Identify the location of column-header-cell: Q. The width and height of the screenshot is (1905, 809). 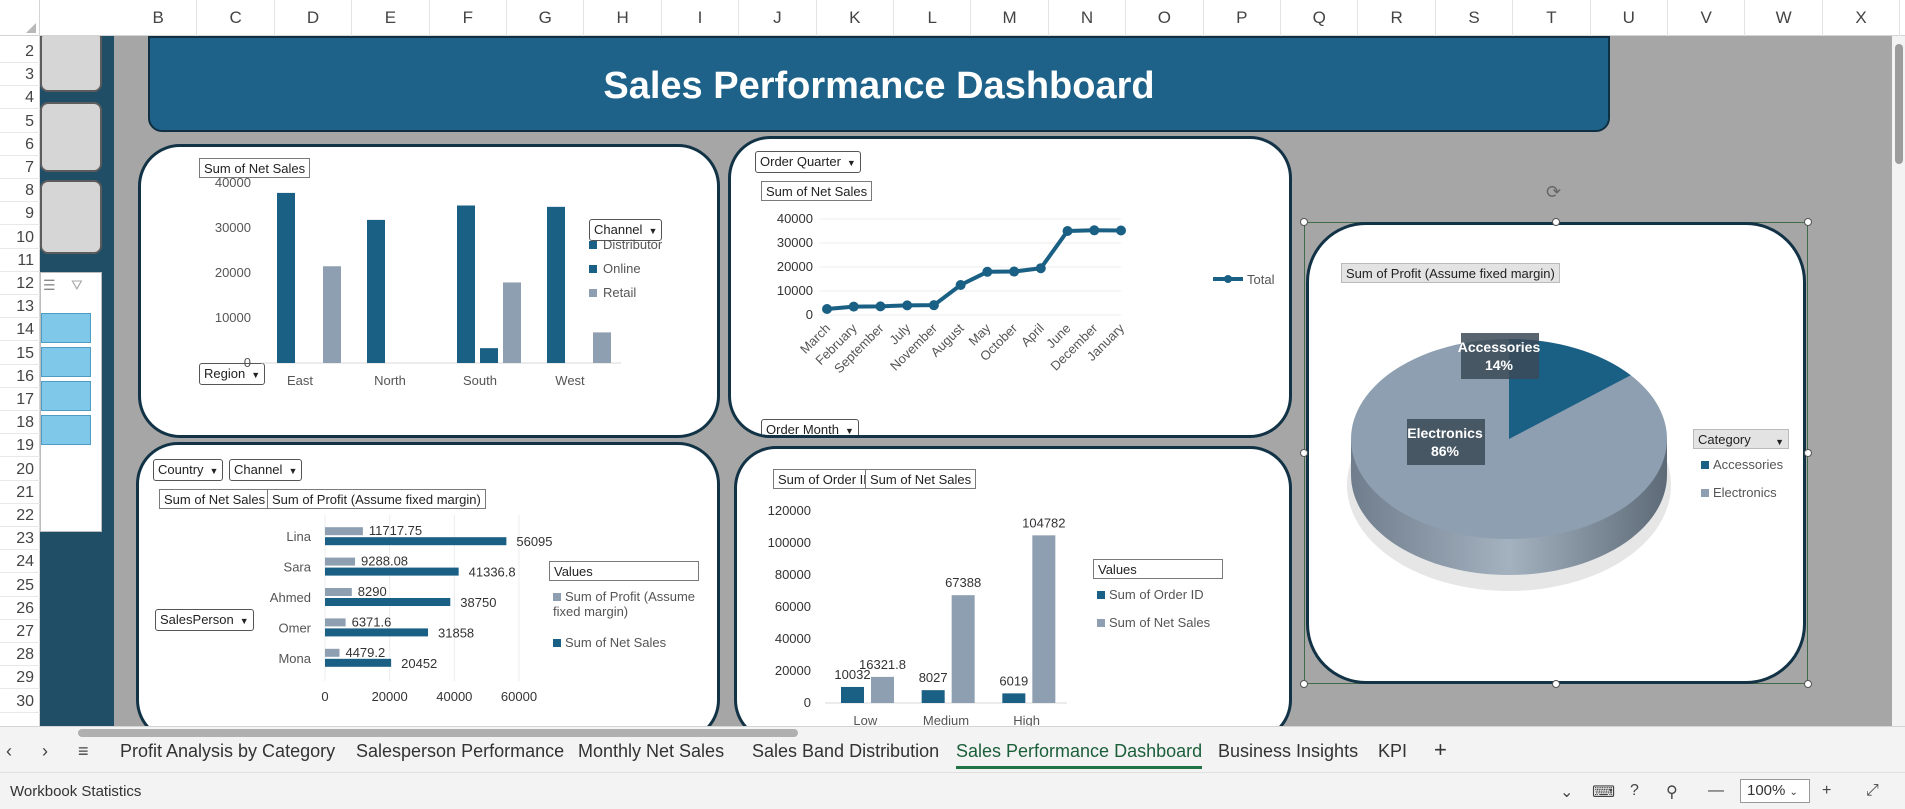
(1320, 18).